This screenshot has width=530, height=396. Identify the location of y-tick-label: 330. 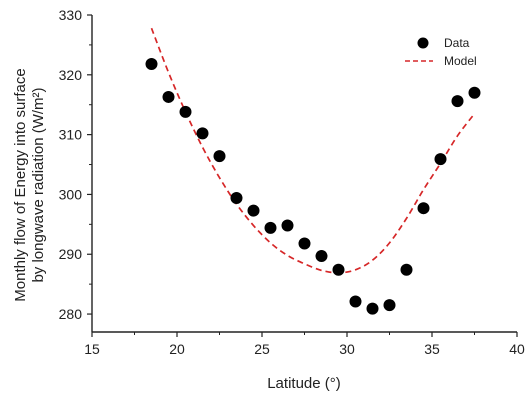
(71, 15).